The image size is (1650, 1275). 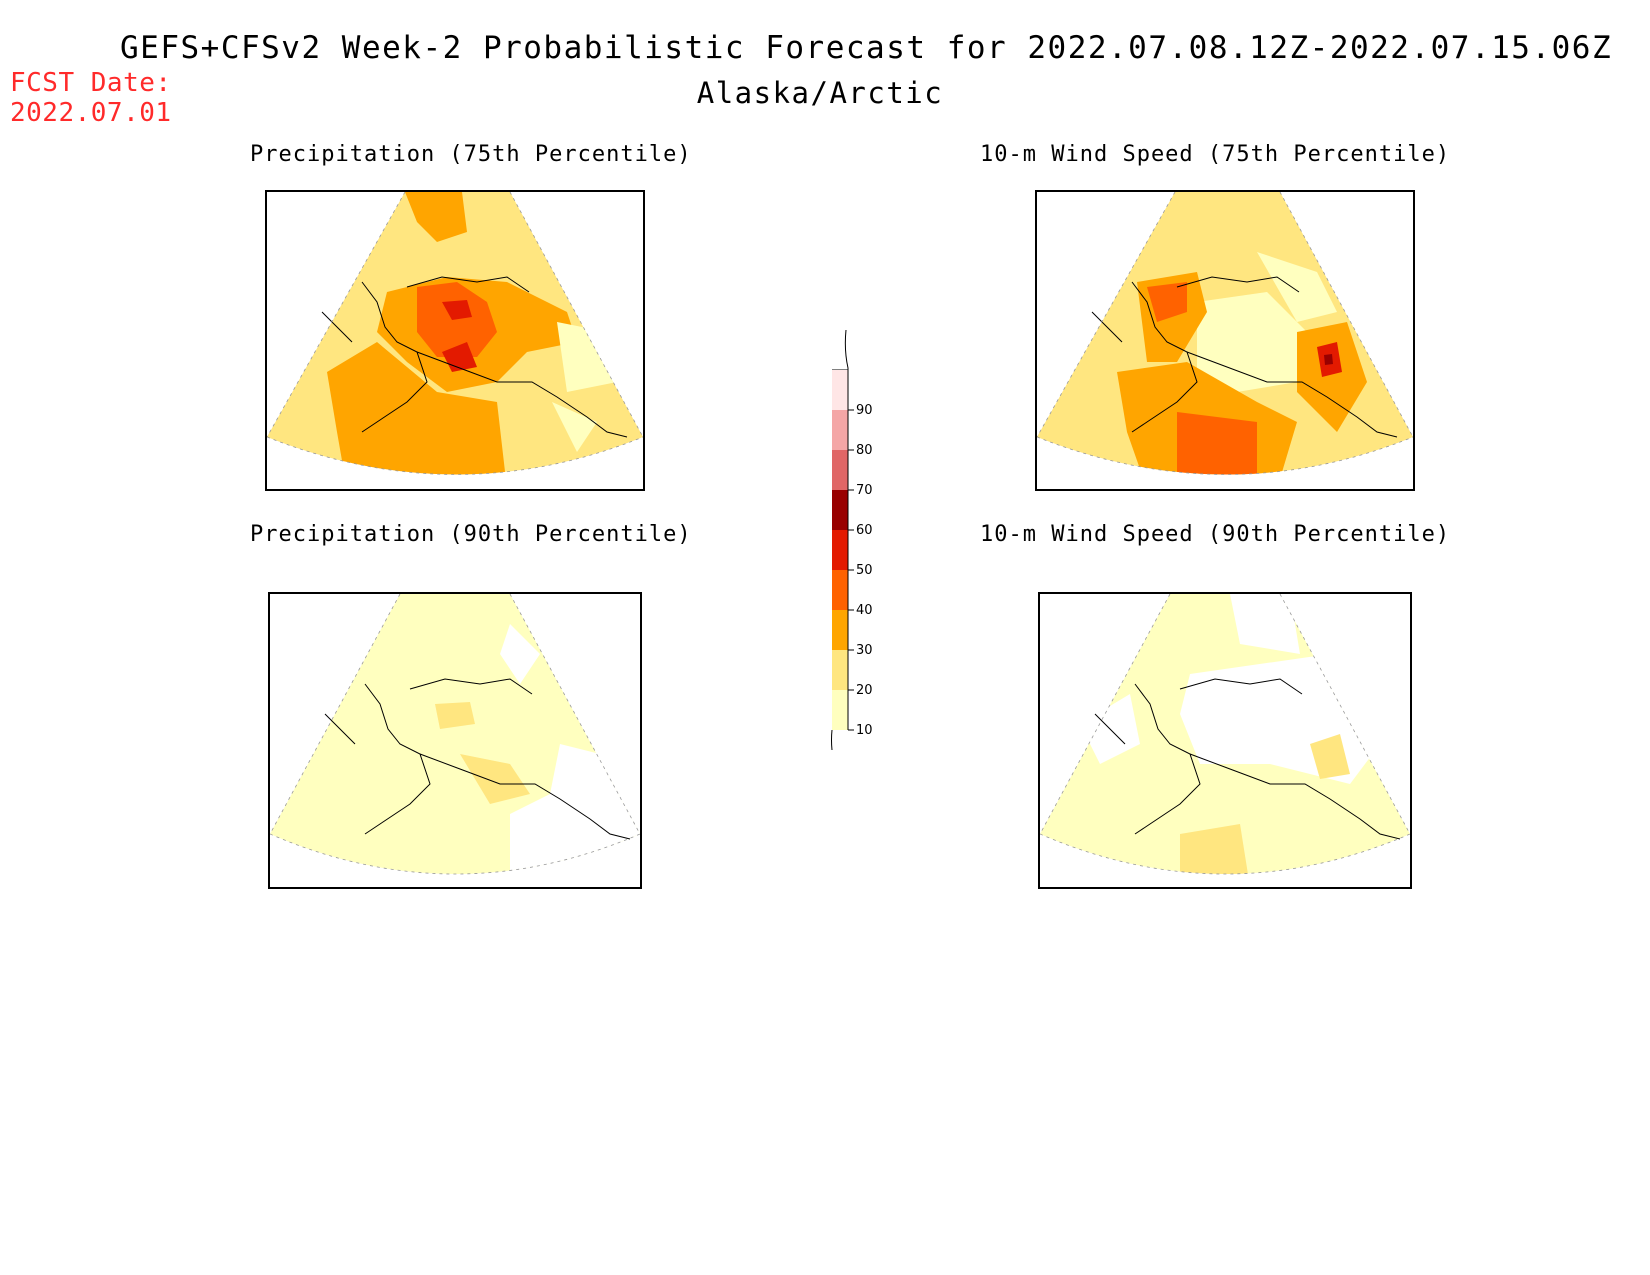 What do you see at coordinates (864, 690) in the screenshot?
I see `legend-tick-label: 20` at bounding box center [864, 690].